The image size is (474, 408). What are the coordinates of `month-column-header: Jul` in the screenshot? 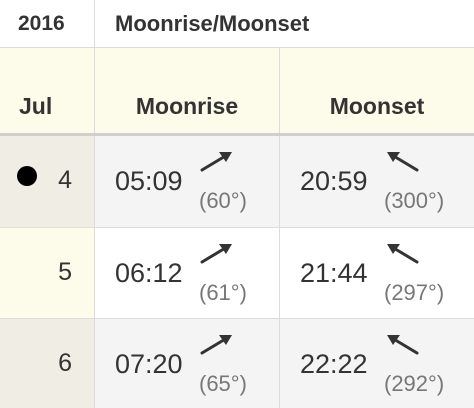 It's located at (47, 90).